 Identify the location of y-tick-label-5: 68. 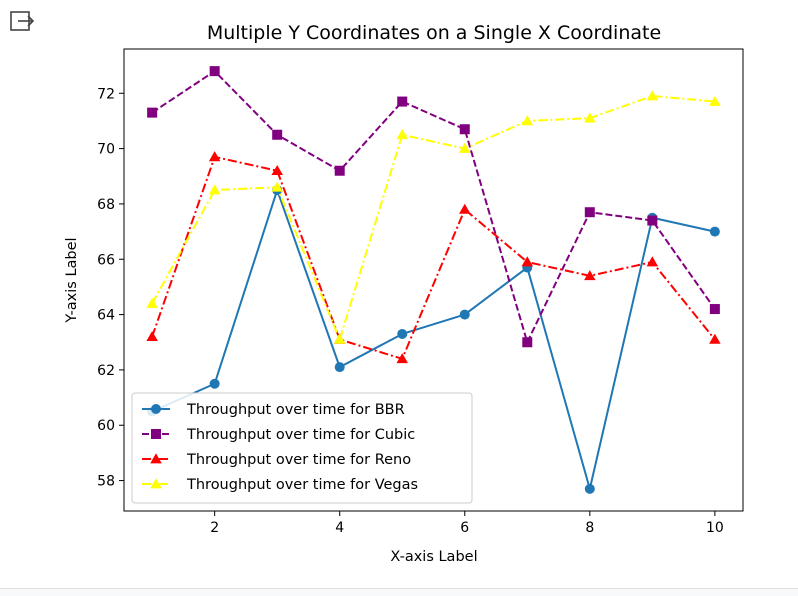
(106, 205).